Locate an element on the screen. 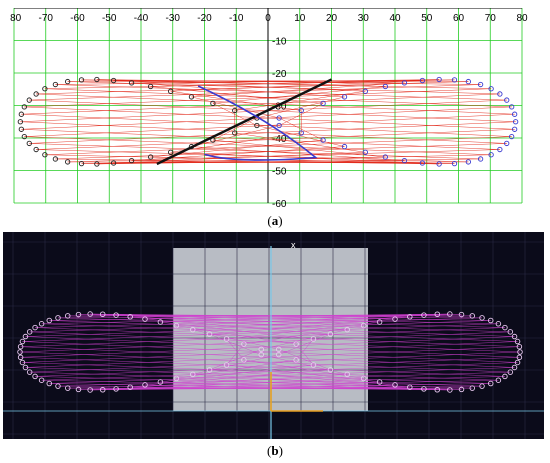  x-tick-label: 60 is located at coordinates (459, 18).